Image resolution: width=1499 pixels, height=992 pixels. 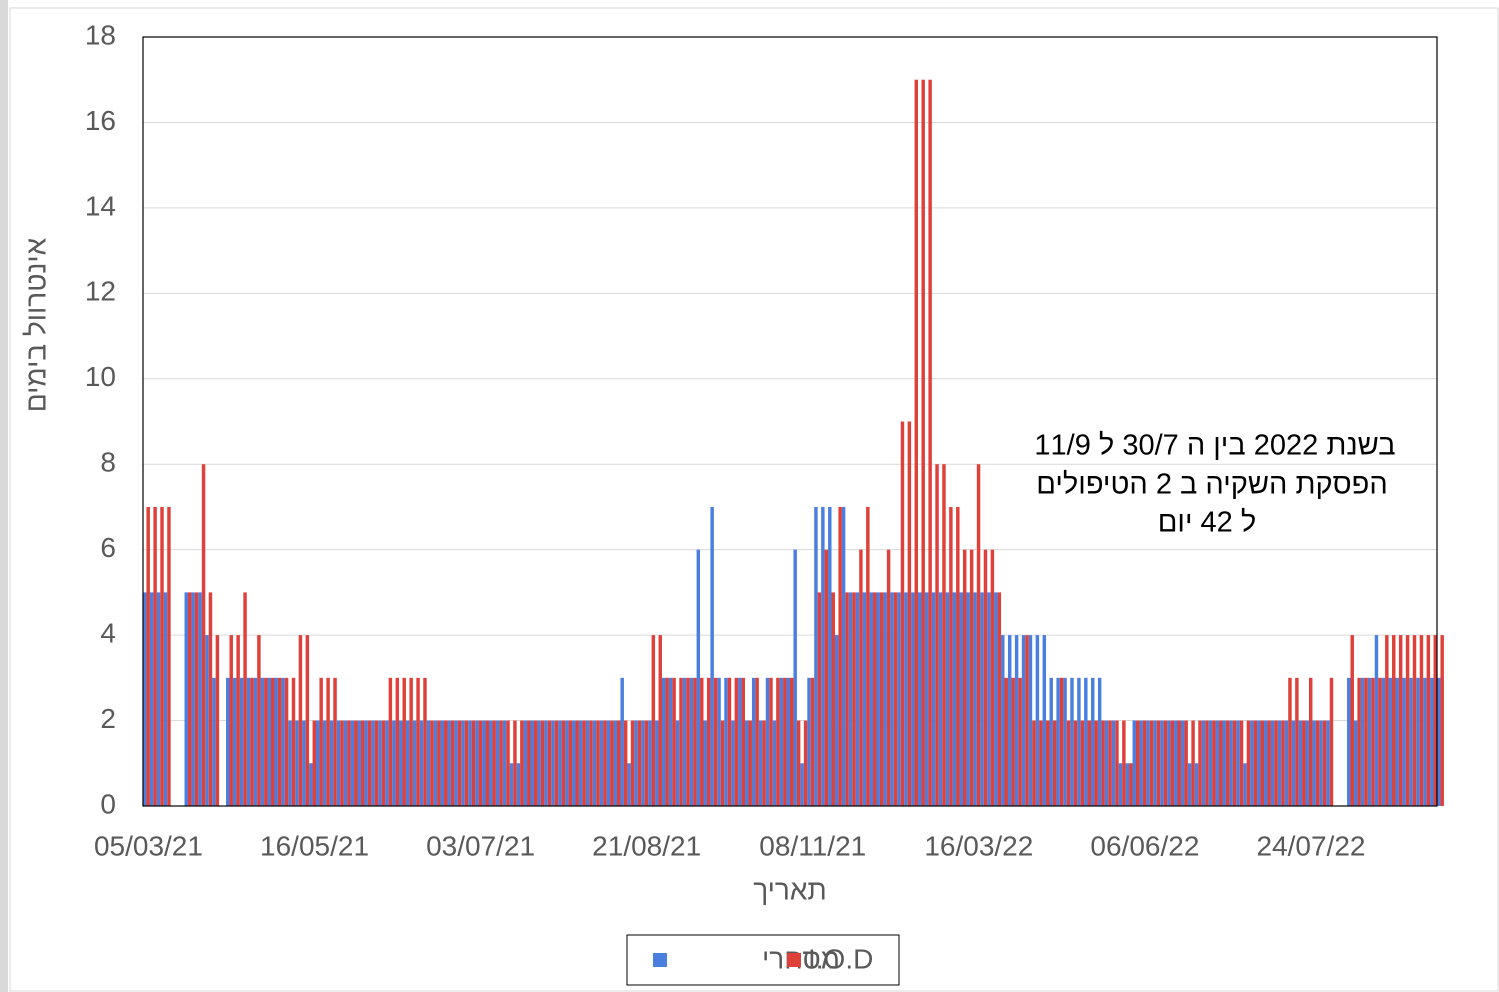 What do you see at coordinates (108, 633) in the screenshot?
I see `y-tick-label: 4` at bounding box center [108, 633].